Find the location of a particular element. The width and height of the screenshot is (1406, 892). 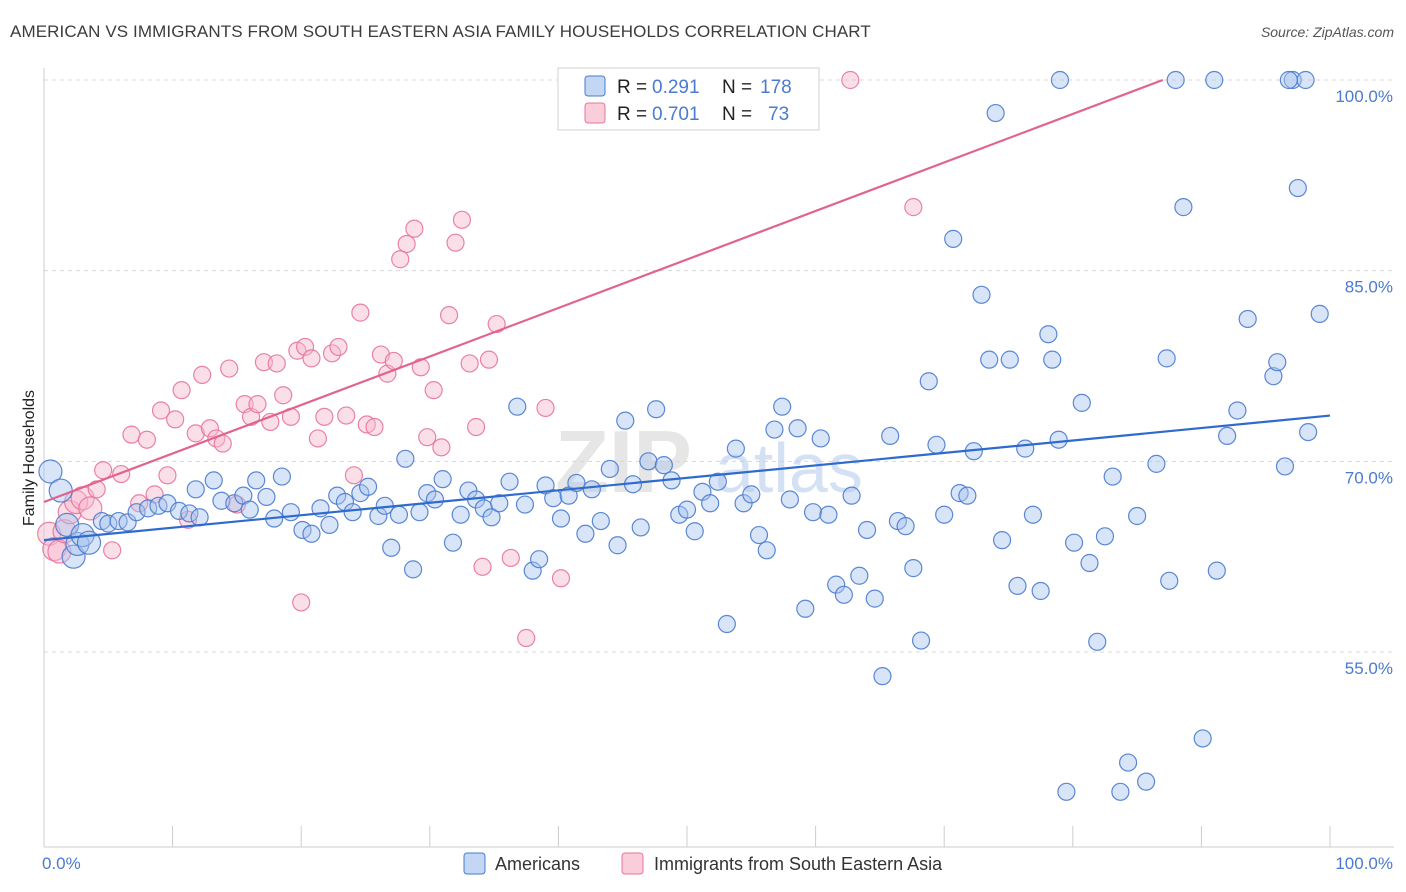

source-credit: Source: ZipAtlas.com is located at coordinates (1327, 32).